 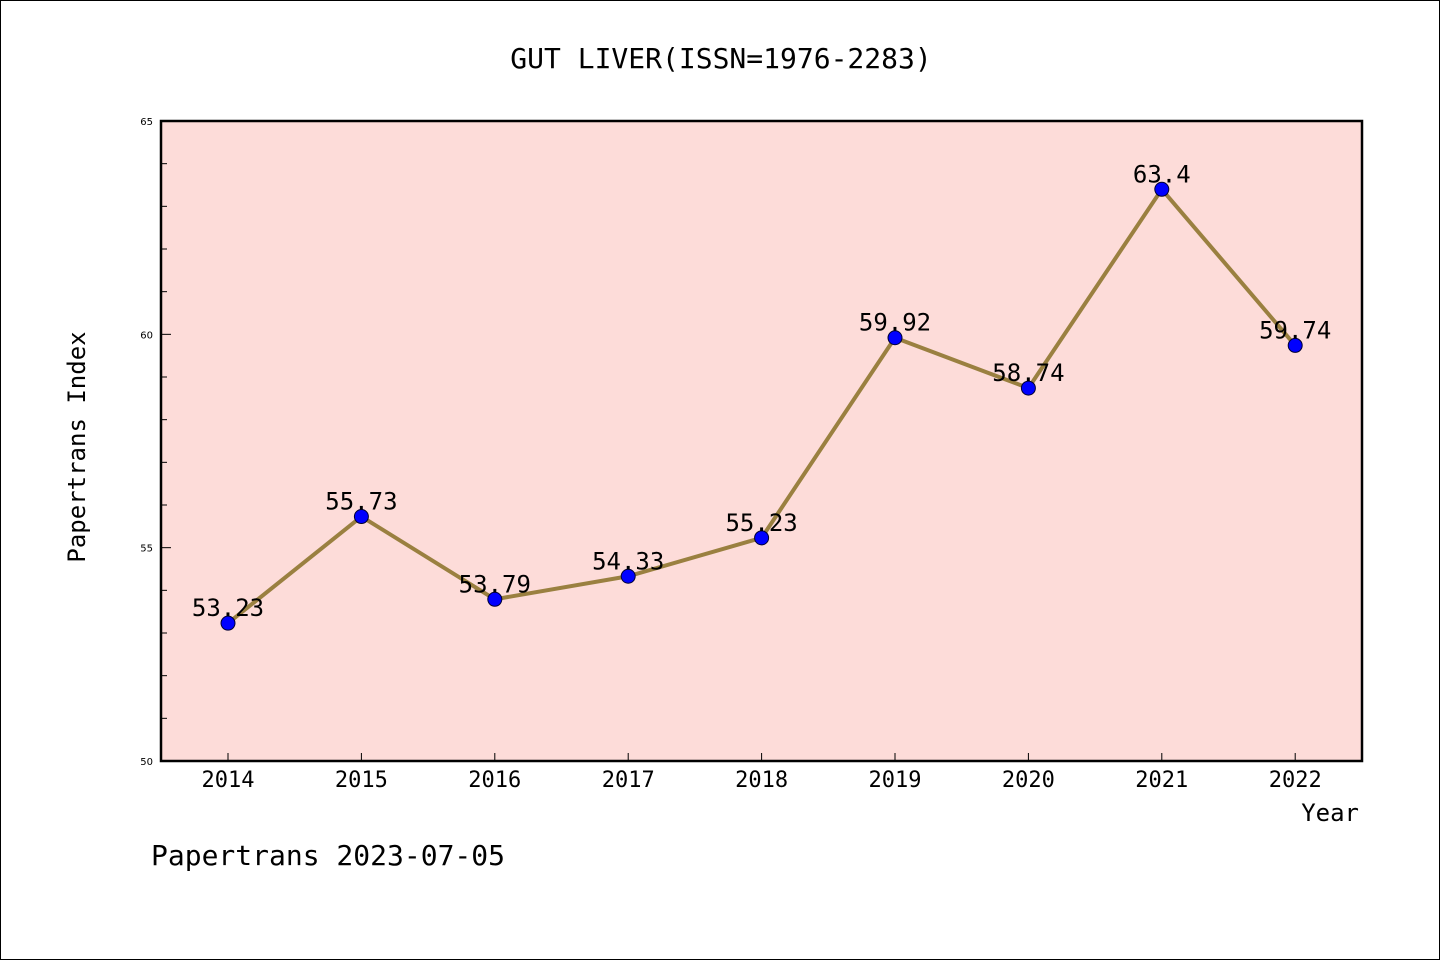 I want to click on chart-title: GUT LIVER(ISSN=1976-2283), so click(x=720, y=58).